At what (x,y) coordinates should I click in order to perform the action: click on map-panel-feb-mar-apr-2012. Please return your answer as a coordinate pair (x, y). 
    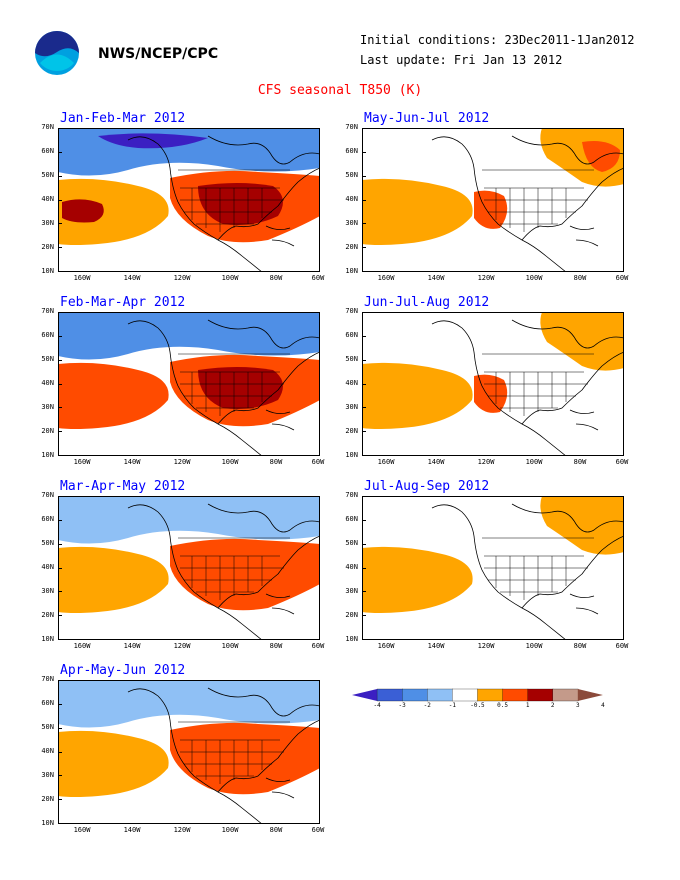
    Looking at the image, I should click on (189, 384).